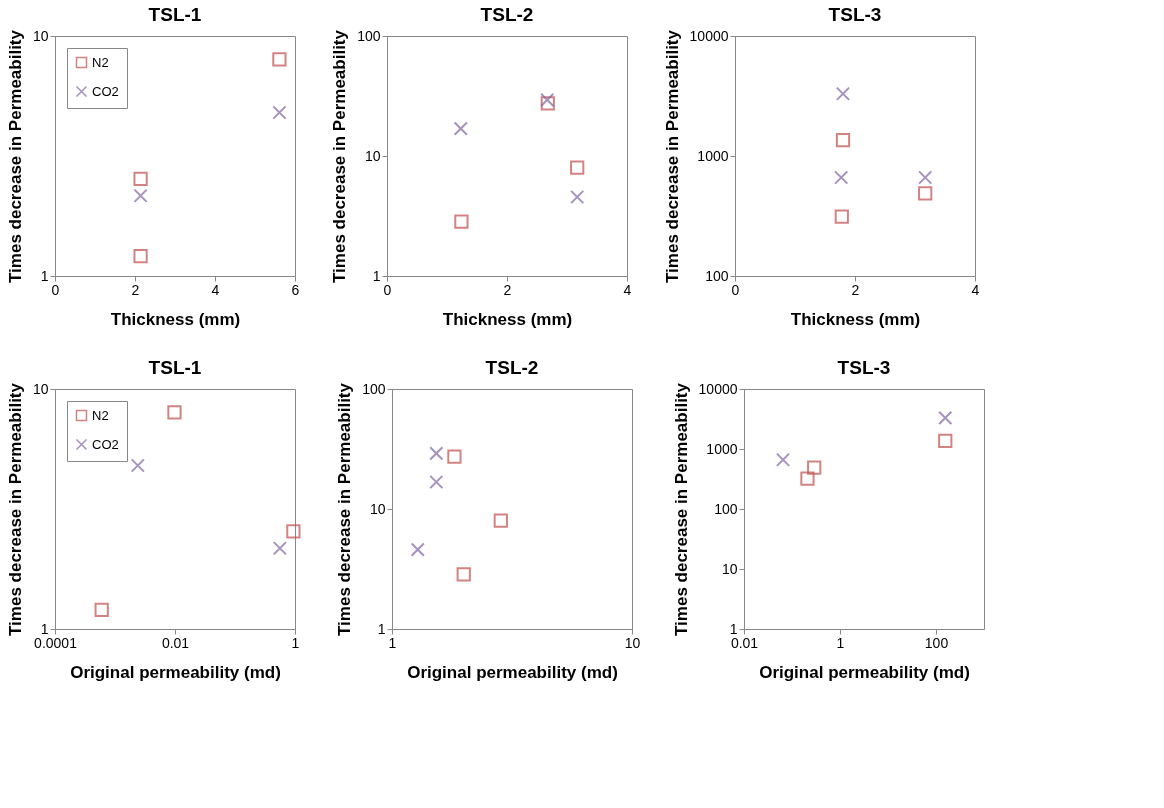  Describe the element at coordinates (56, 642) in the screenshot. I see `x-tick-label: 0.0001` at that location.